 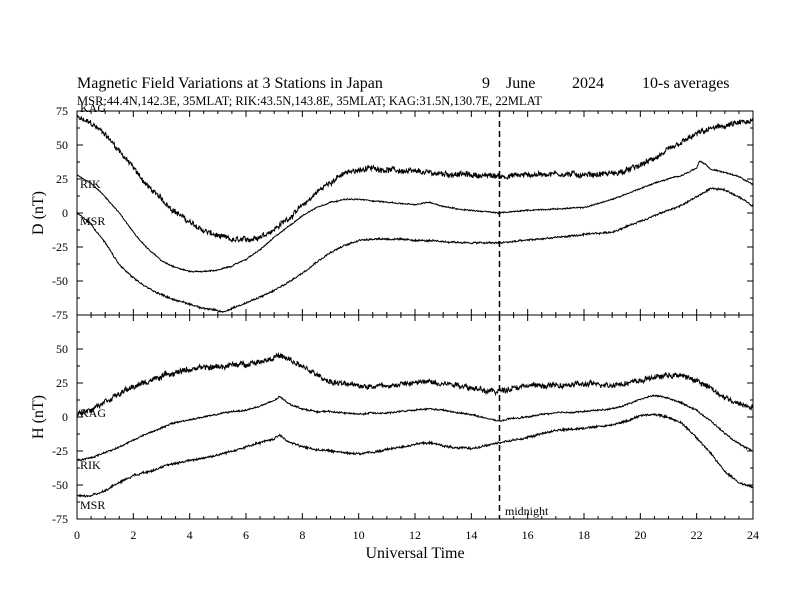 I want to click on h-series-kag, so click(x=415, y=384).